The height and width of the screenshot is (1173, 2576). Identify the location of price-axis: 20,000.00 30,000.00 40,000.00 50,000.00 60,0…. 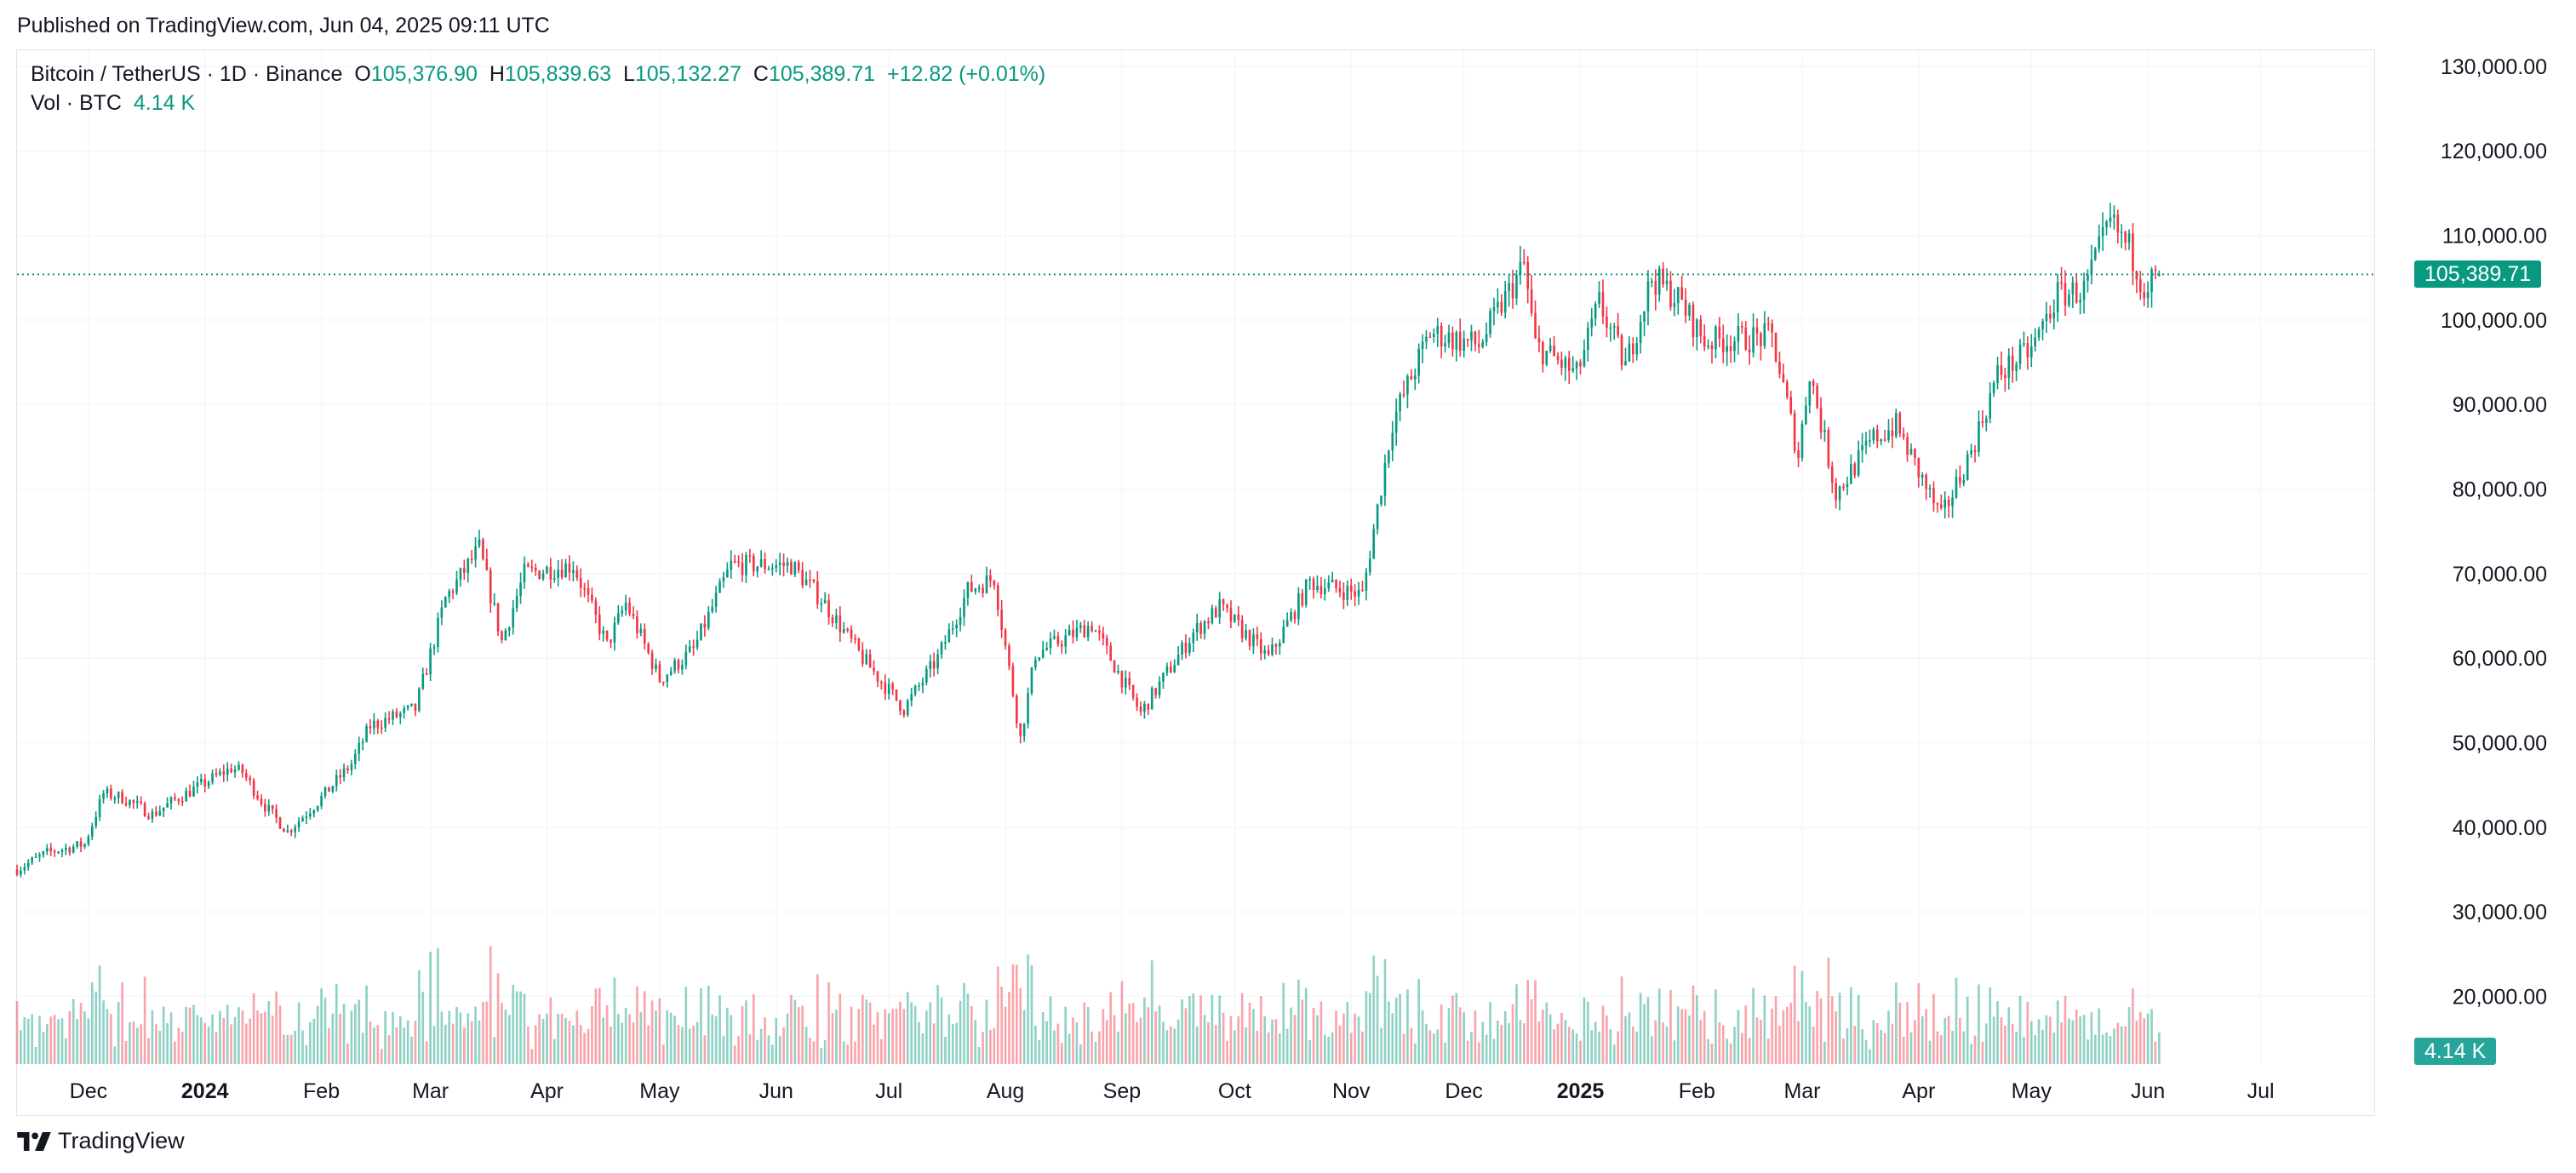
(2494, 532).